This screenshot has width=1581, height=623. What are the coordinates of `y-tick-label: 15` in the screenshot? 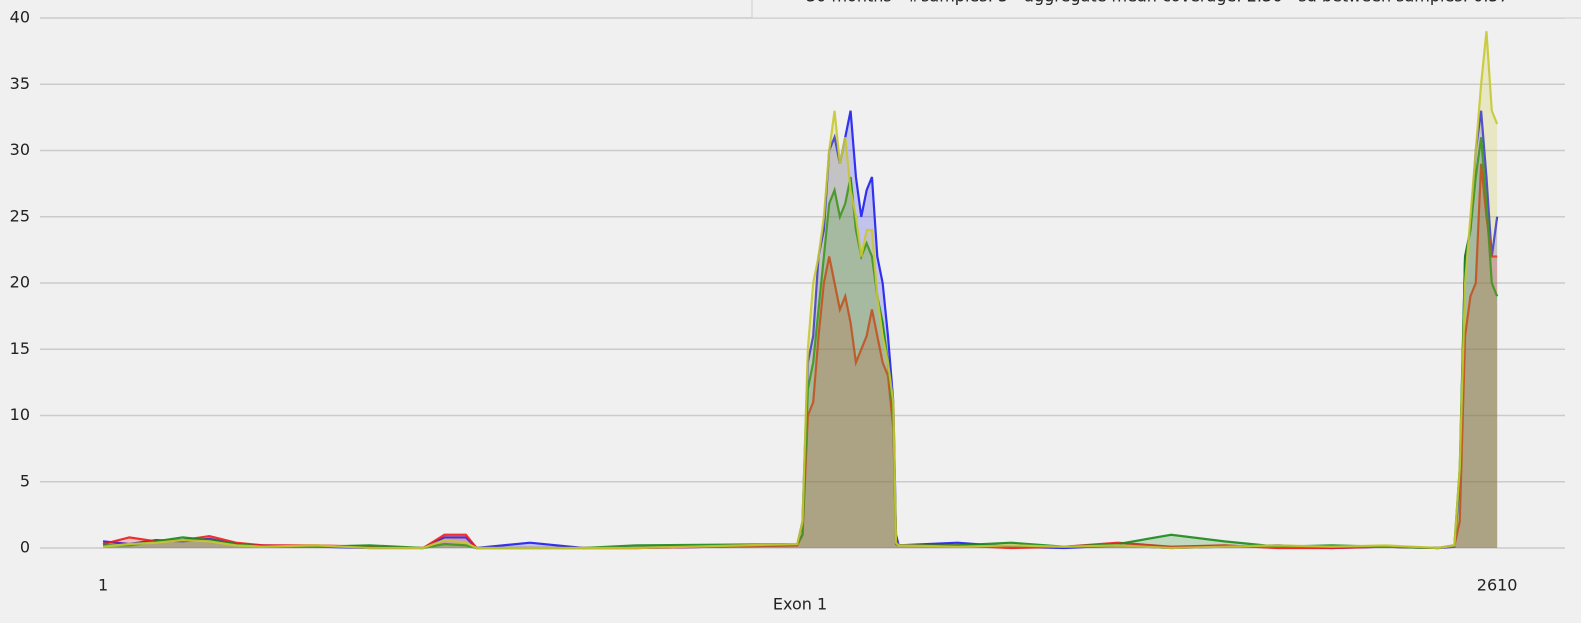 It's located at (20, 348).